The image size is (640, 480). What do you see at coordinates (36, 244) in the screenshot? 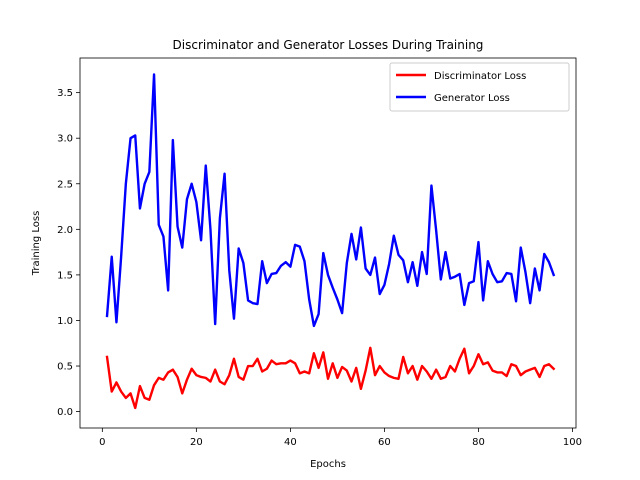
I see `y-axis-label: Training Loss` at bounding box center [36, 244].